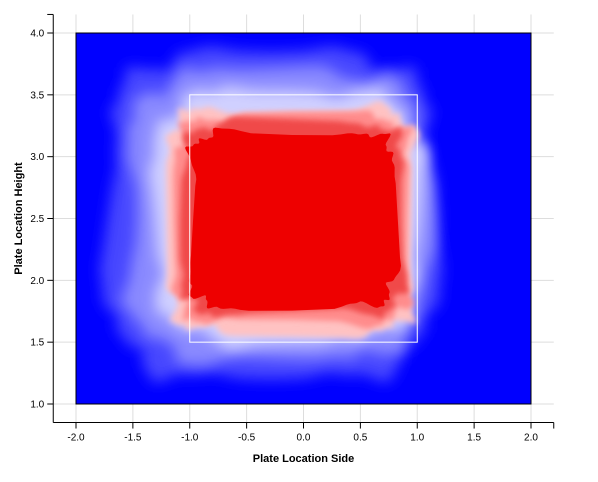 This screenshot has height=482, width=598. Describe the element at coordinates (37, 219) in the screenshot. I see `y-tick-label: 2.5` at that location.